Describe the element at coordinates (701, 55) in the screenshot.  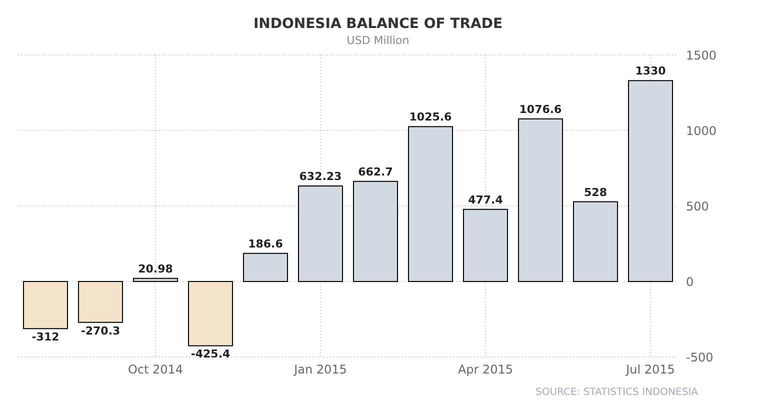
I see `y-tick-label: 1500` at that location.